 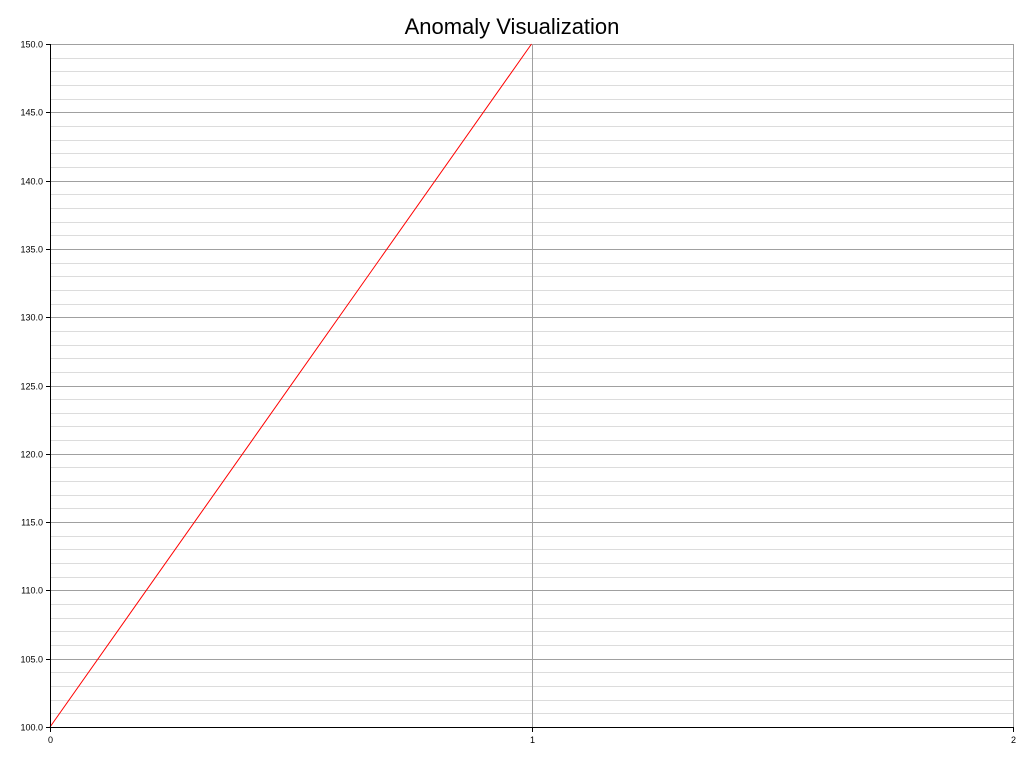 I want to click on x-axis-tick-labels: 0 1 2, so click(x=532, y=740).